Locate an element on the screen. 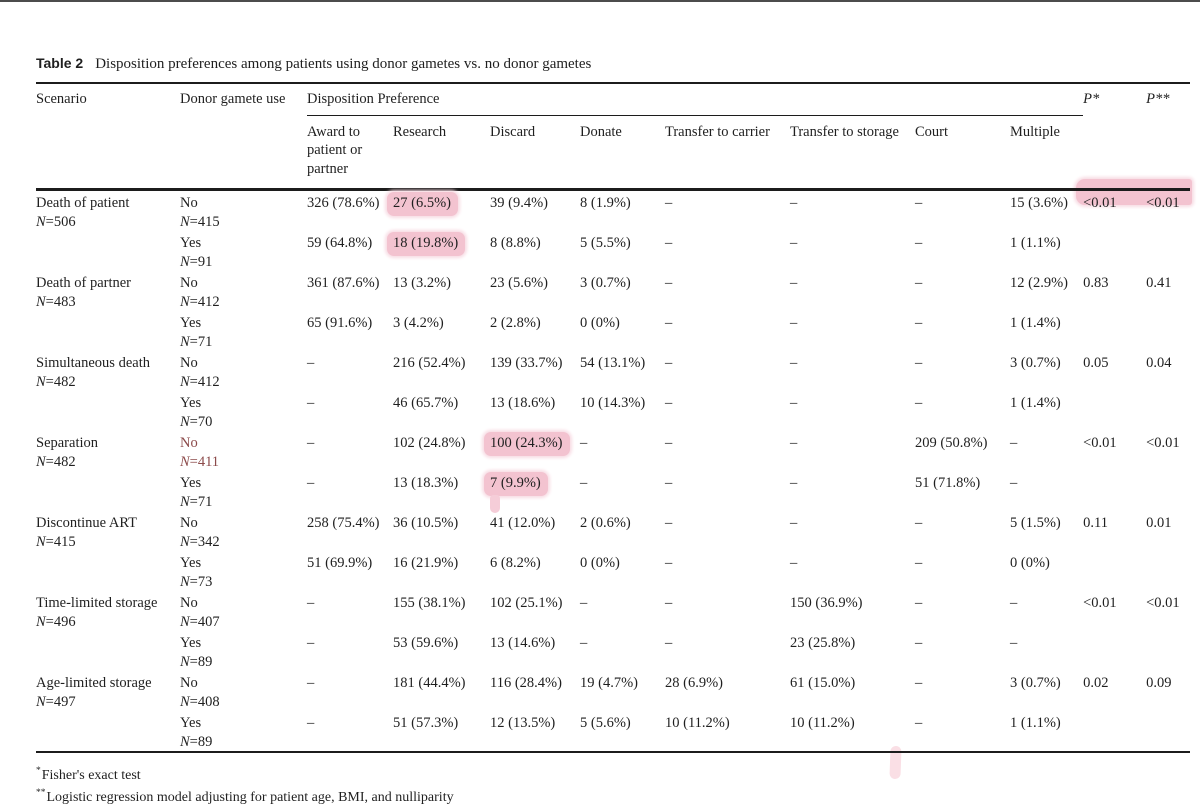 The height and width of the screenshot is (809, 1200). donor-use-n: N=342 is located at coordinates (200, 541).